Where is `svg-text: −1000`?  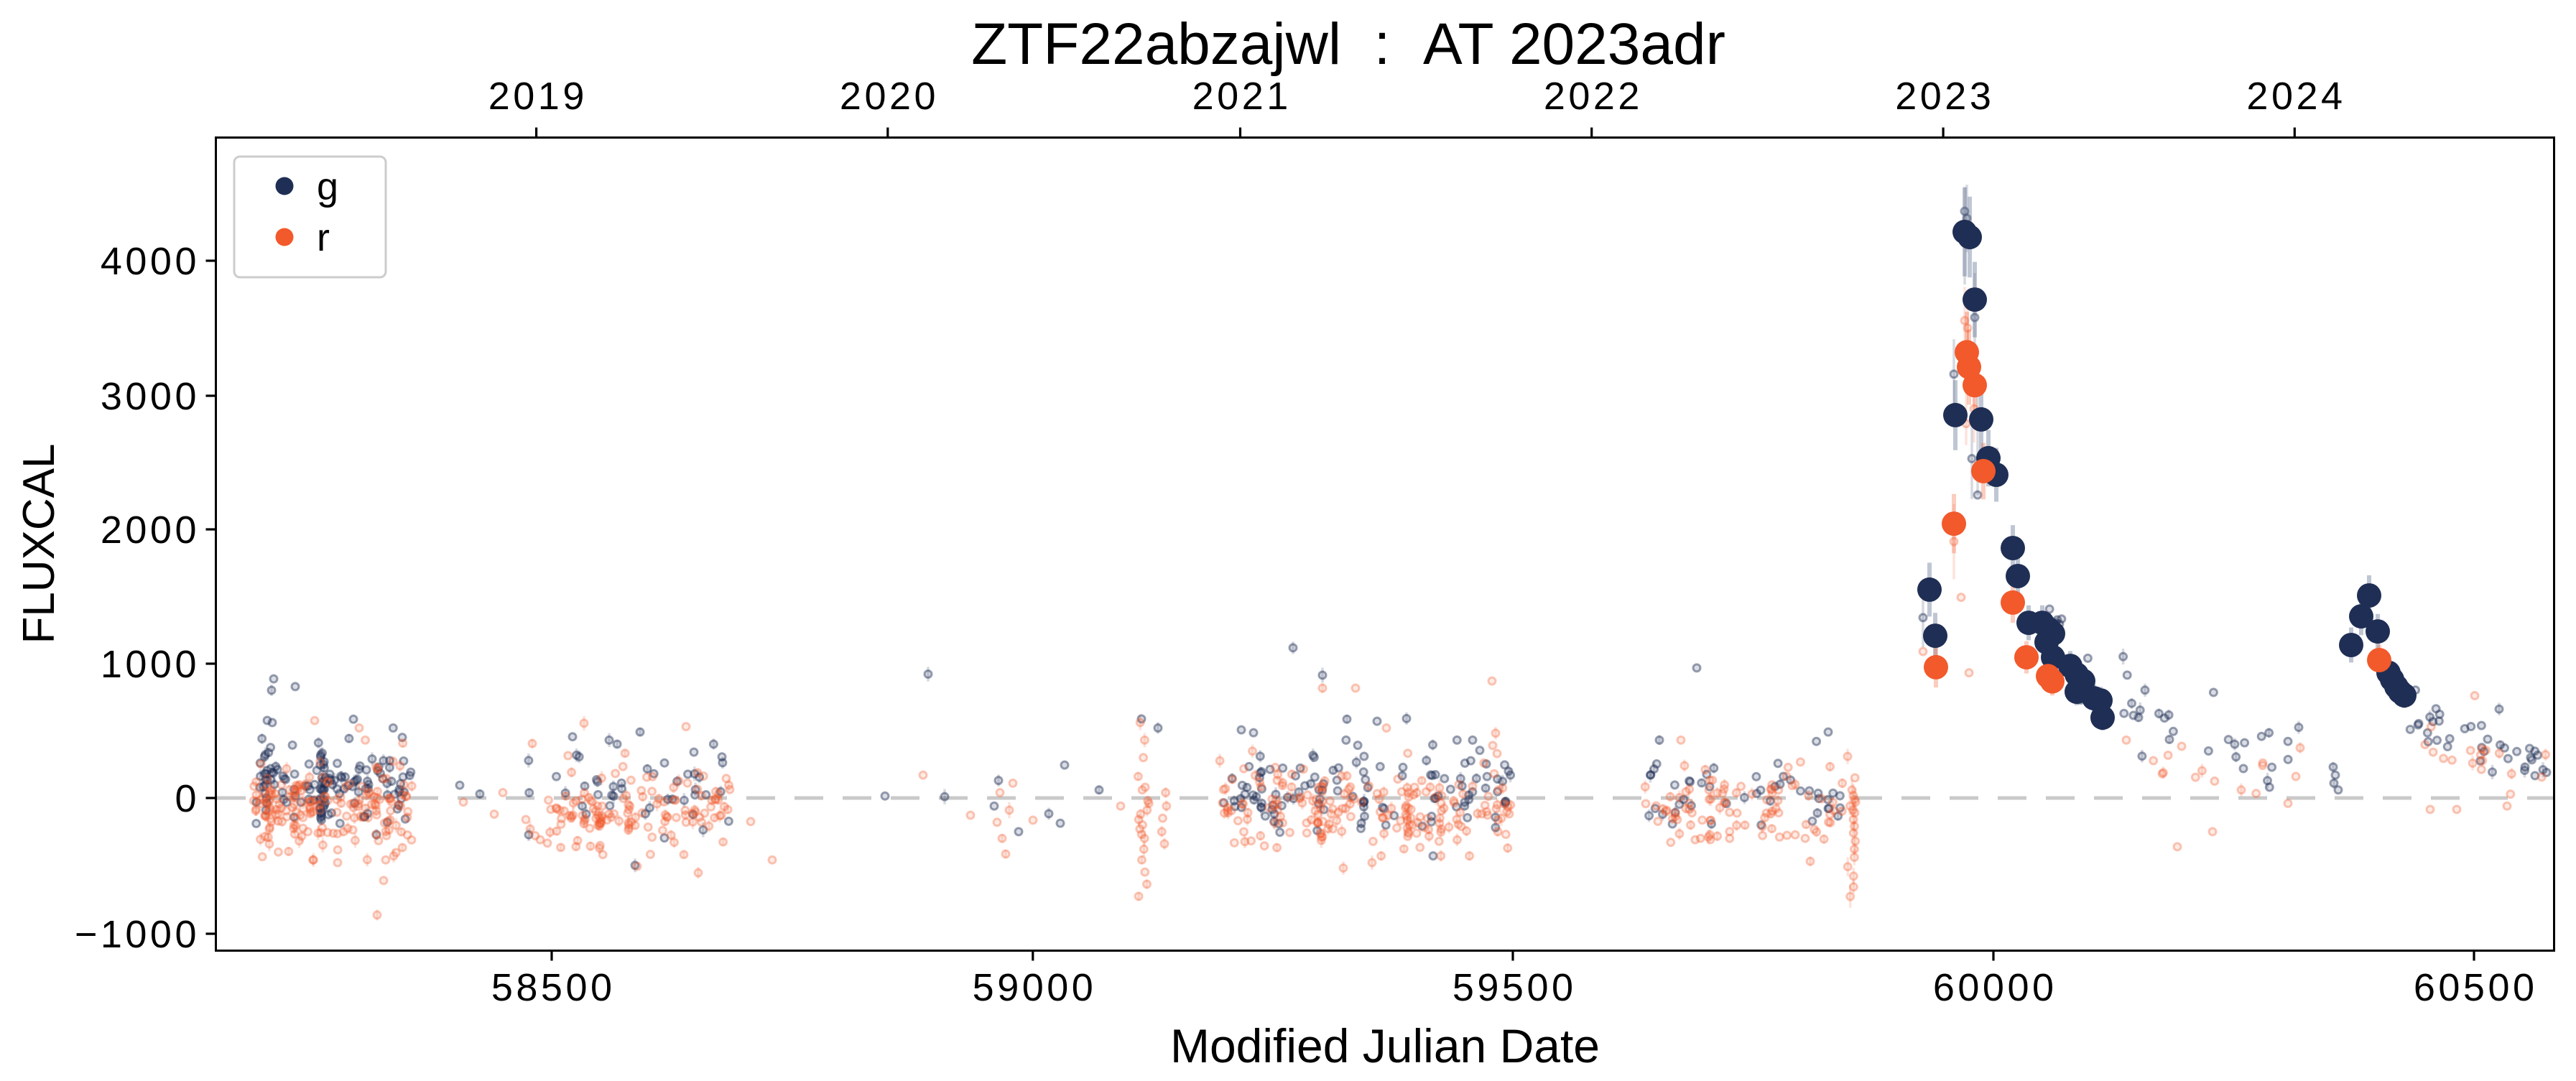 svg-text: −1000 is located at coordinates (137, 935).